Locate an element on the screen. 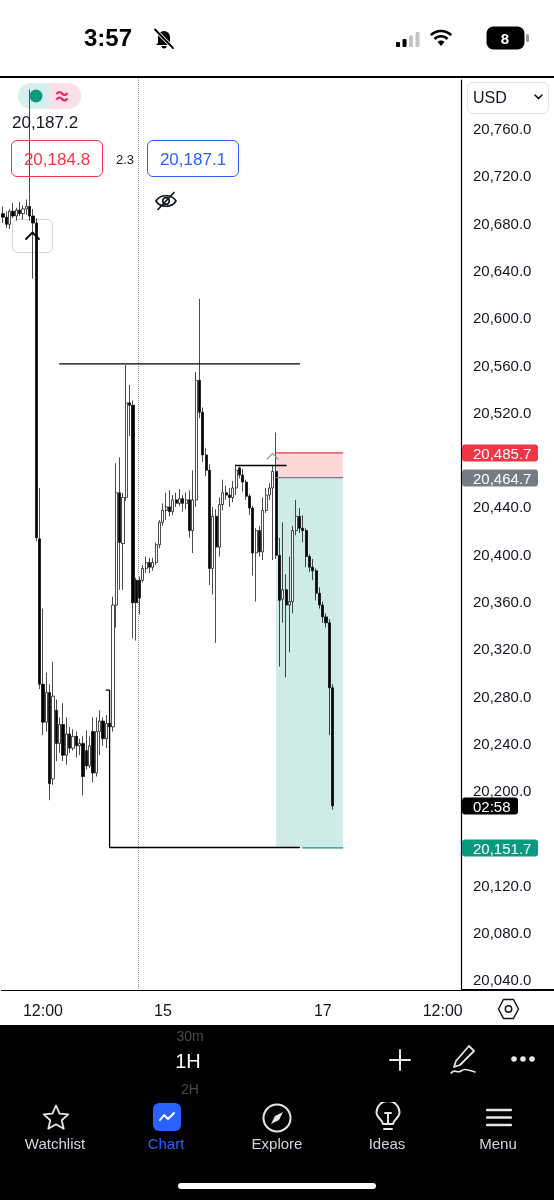 This screenshot has width=554, height=1200. y-tick-label: 20,240.0 is located at coordinates (502, 743).